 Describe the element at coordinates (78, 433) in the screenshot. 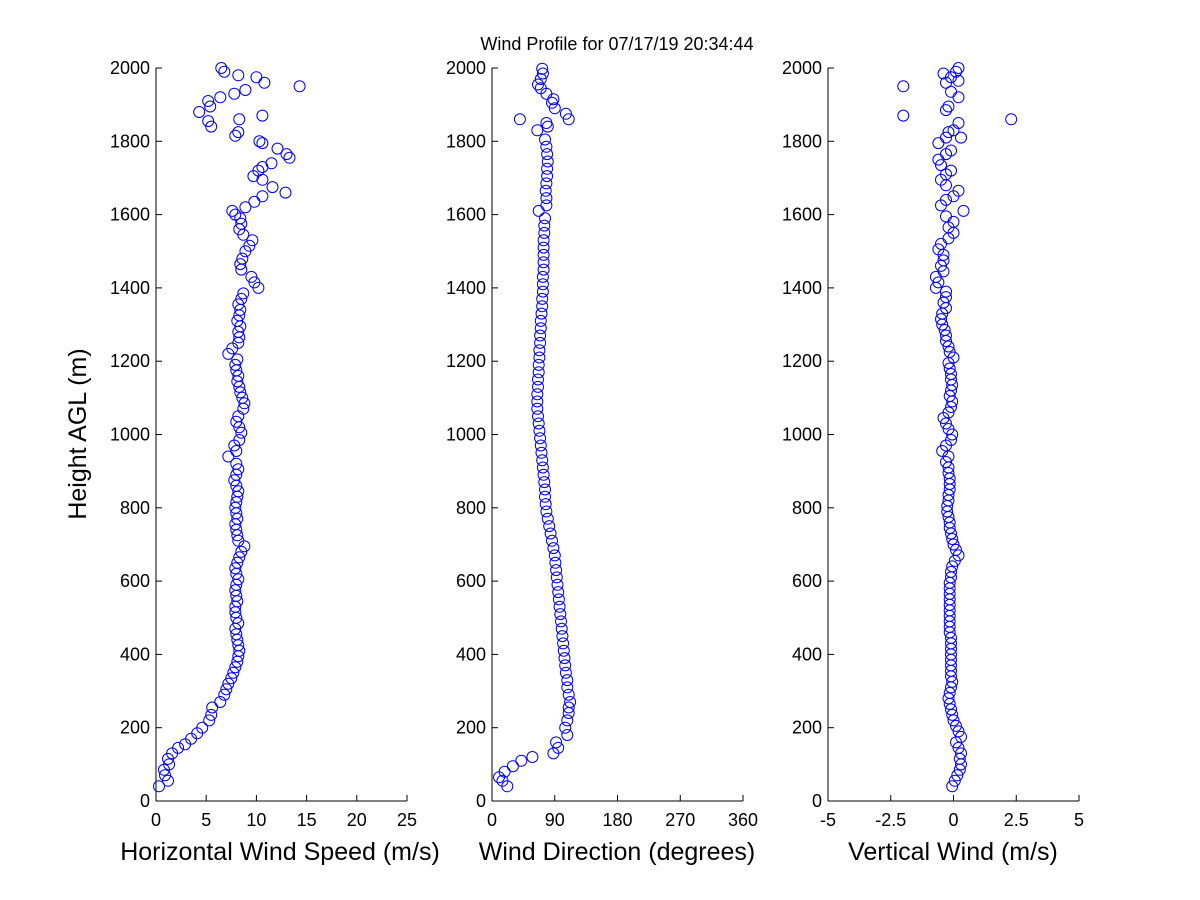

I see `y-axis-label-height: Height AGL (m)` at that location.